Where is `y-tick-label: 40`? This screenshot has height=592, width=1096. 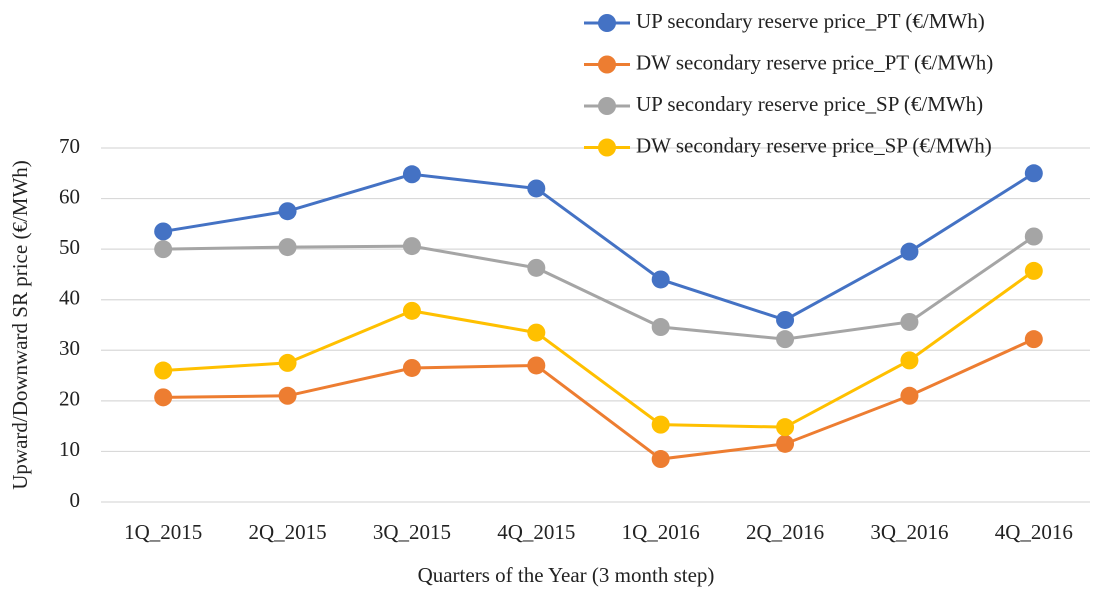 y-tick-label: 40 is located at coordinates (69, 298).